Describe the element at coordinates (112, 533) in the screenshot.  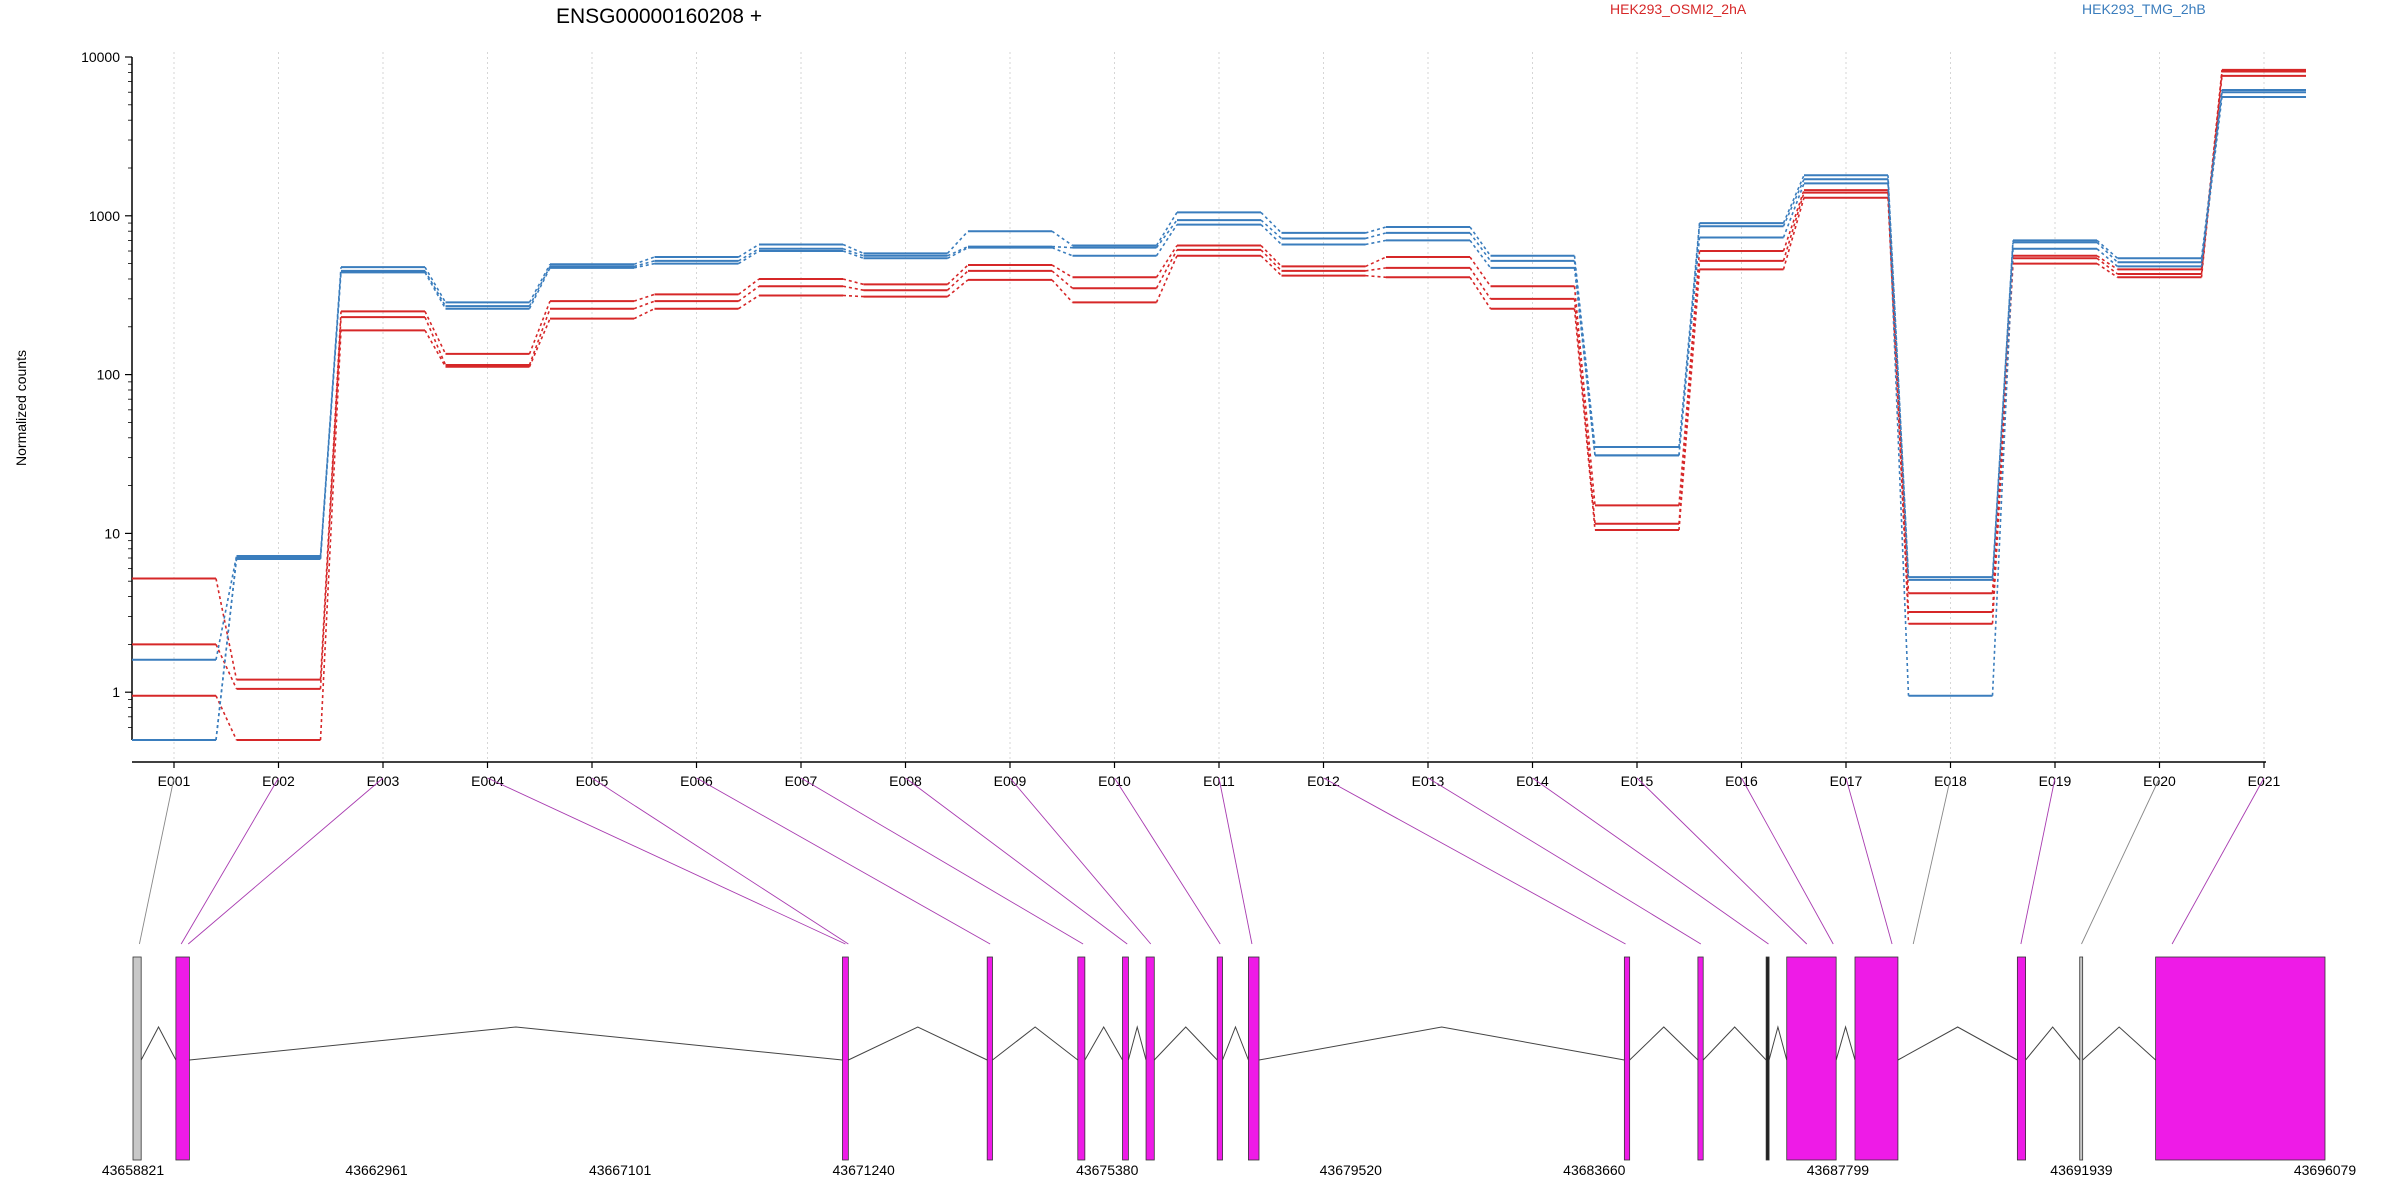
I see `y-tick-label: 10` at that location.